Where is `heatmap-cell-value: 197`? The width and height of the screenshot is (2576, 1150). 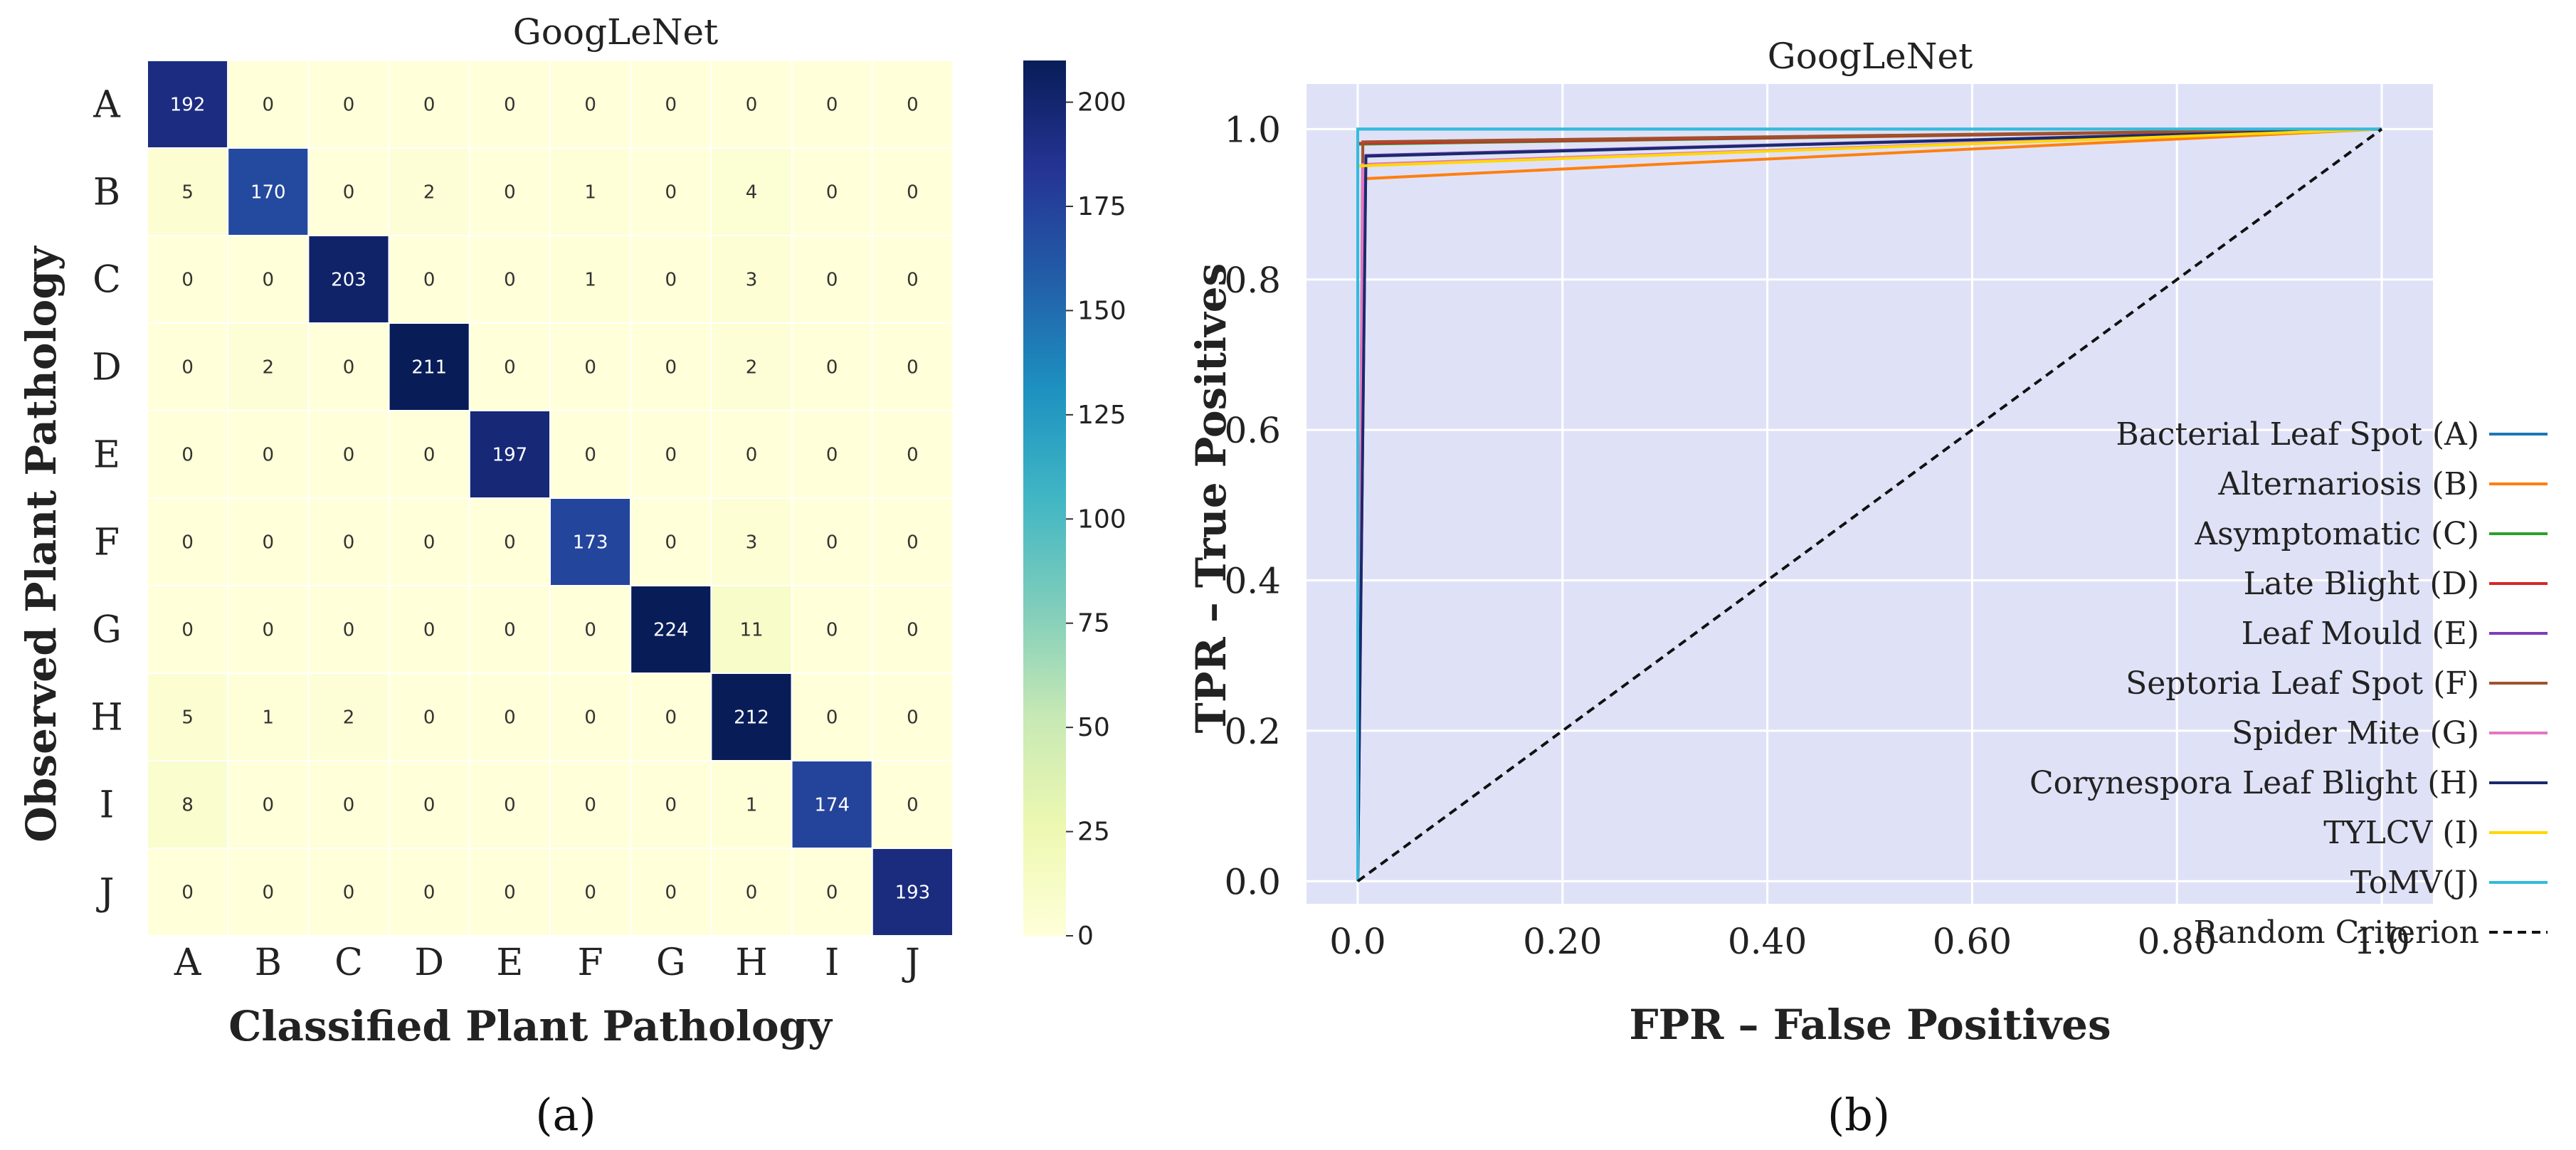 heatmap-cell-value: 197 is located at coordinates (510, 455).